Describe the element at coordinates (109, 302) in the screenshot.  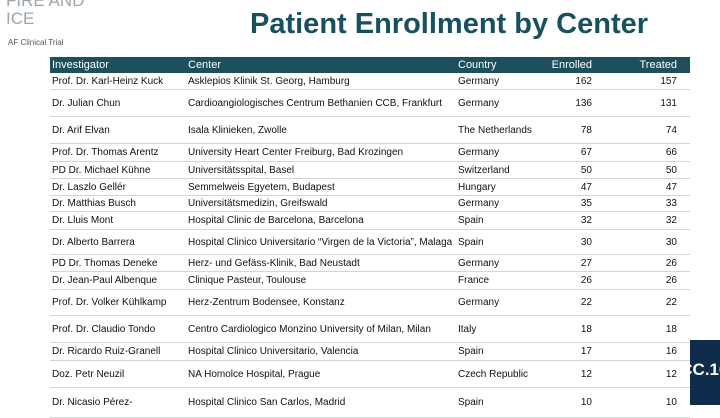
I see `cell: Prof. Dr. Volker Kühlkamp` at that location.